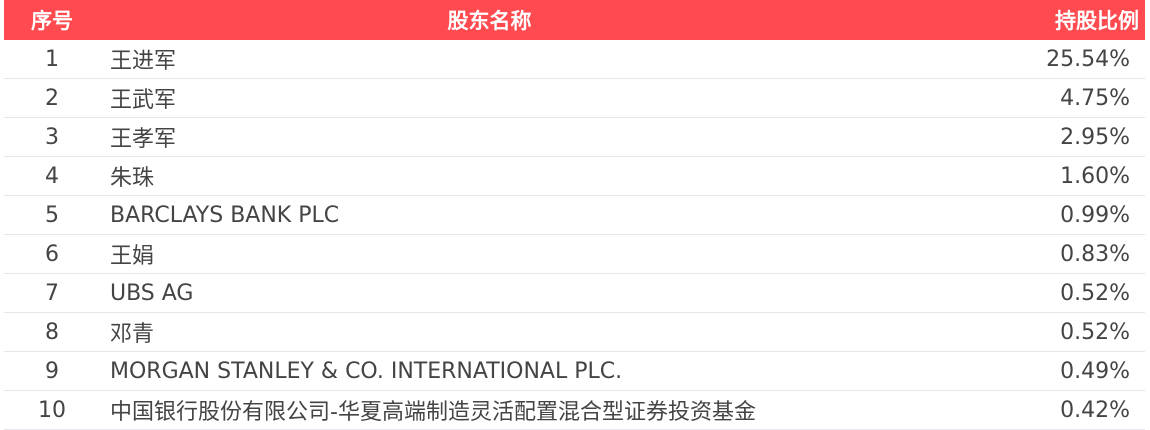  I want to click on row-index: 4, so click(52, 176).